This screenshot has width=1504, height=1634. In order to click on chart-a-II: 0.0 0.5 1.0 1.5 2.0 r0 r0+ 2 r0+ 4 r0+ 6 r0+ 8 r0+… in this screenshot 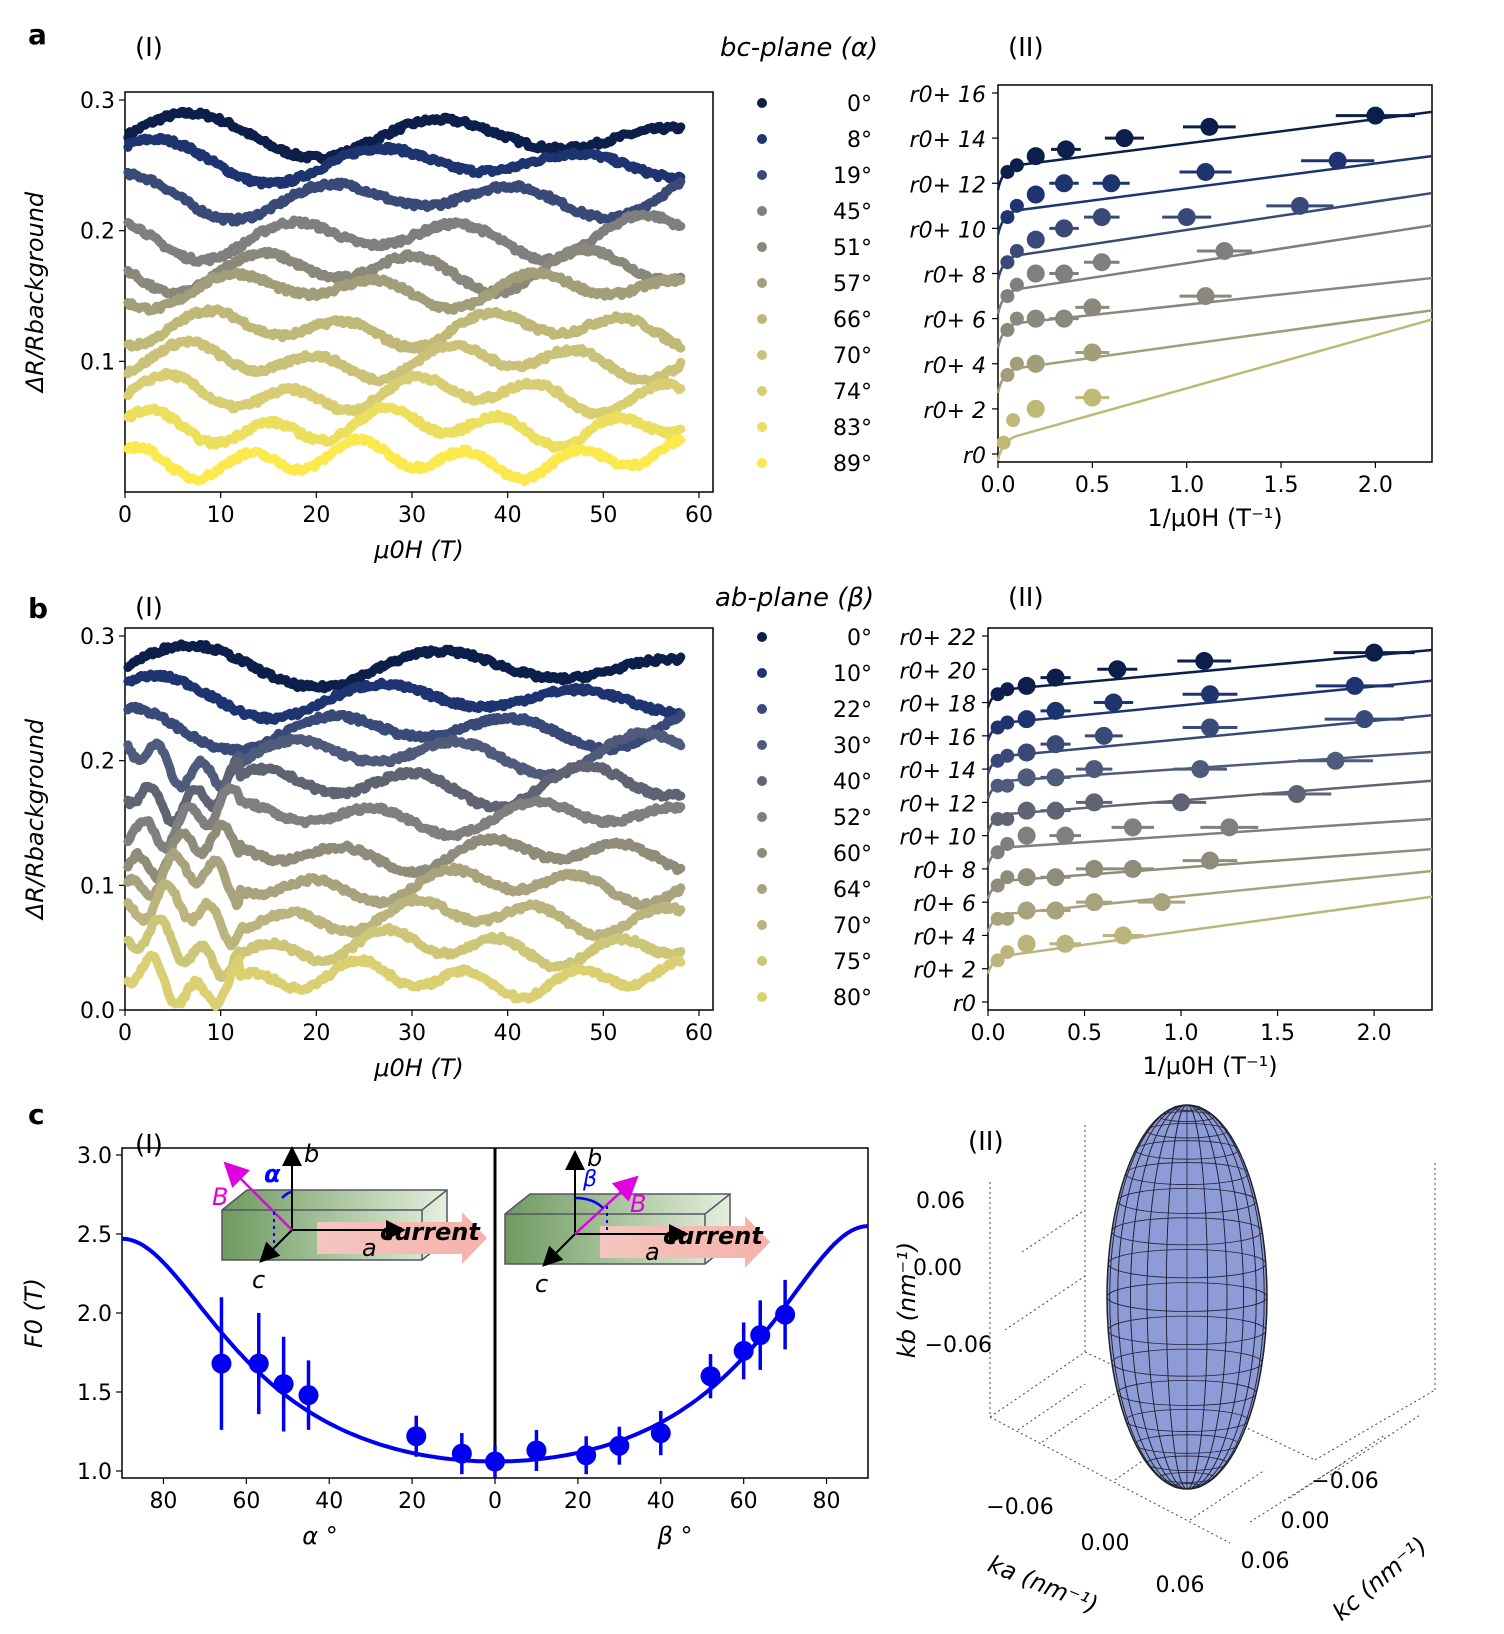, I will do `click(1171, 307)`.